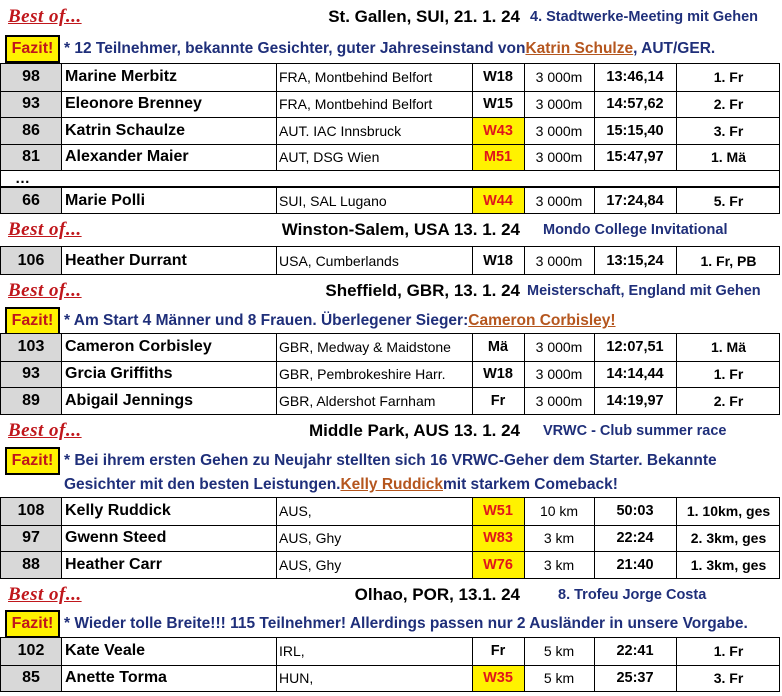  What do you see at coordinates (31, 538) in the screenshot?
I see `cell-pts: 97` at bounding box center [31, 538].